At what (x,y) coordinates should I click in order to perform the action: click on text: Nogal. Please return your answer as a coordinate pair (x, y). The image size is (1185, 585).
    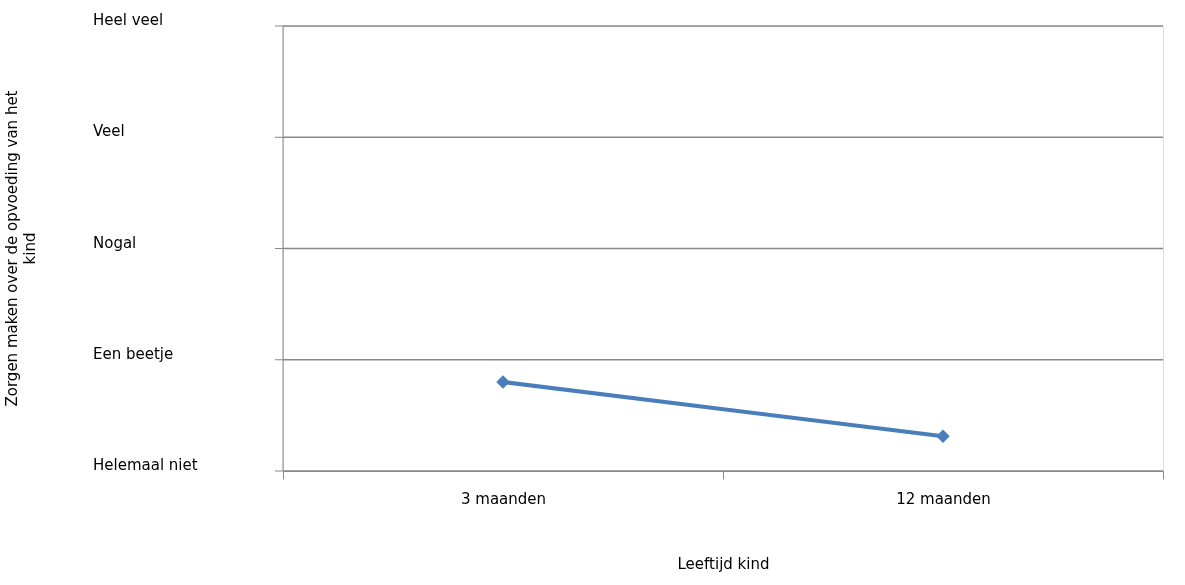
    Looking at the image, I should click on (115, 242).